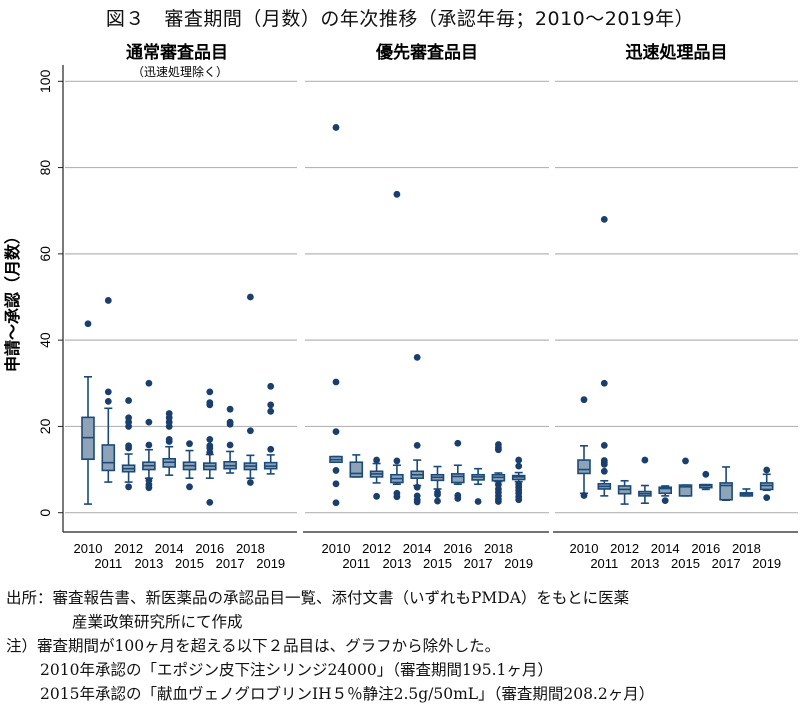 The image size is (800, 712). What do you see at coordinates (12, 300) in the screenshot?
I see `y-axis-title: 申請〜承認（月数）` at bounding box center [12, 300].